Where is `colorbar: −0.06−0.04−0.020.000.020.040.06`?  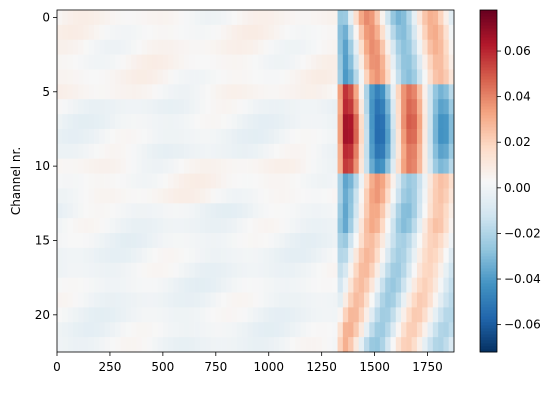
colorbar: −0.06−0.04−0.020.000.020.040.06 is located at coordinates (510, 181).